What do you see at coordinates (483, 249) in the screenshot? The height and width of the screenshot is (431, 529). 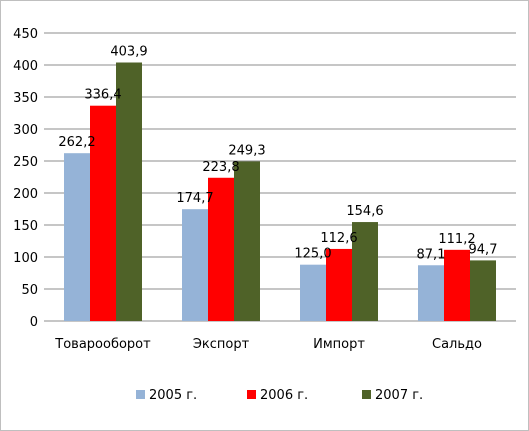 I see `data-label-4-3: 94,7` at bounding box center [483, 249].